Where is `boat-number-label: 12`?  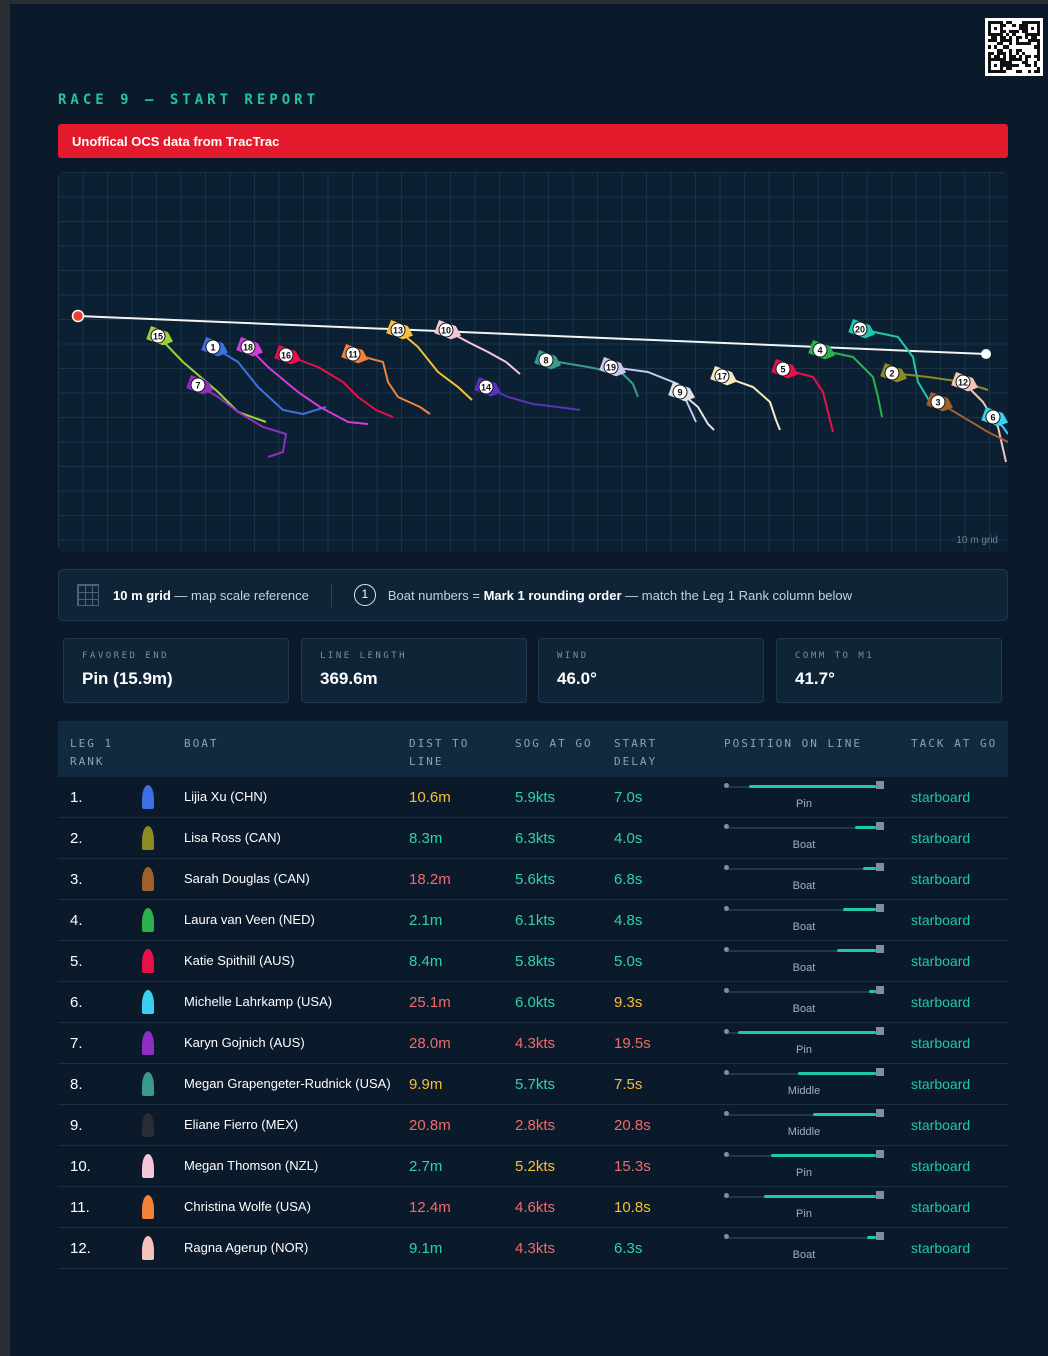 boat-number-label: 12 is located at coordinates (963, 383).